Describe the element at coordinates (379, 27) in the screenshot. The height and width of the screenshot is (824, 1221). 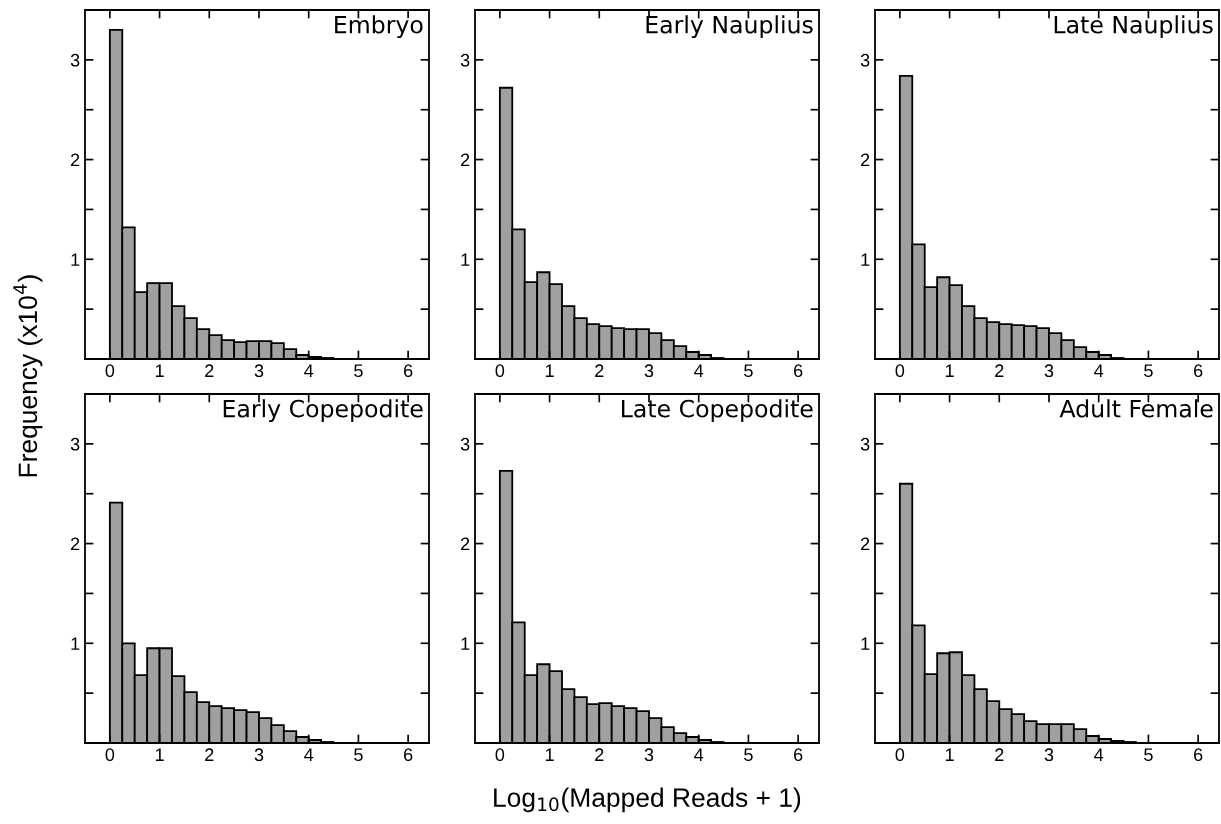
I see `chart-title: Embryo` at that location.